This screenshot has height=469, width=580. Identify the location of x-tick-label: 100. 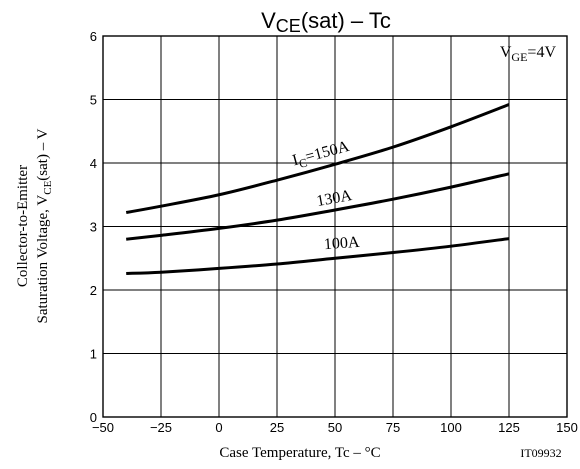
(451, 427).